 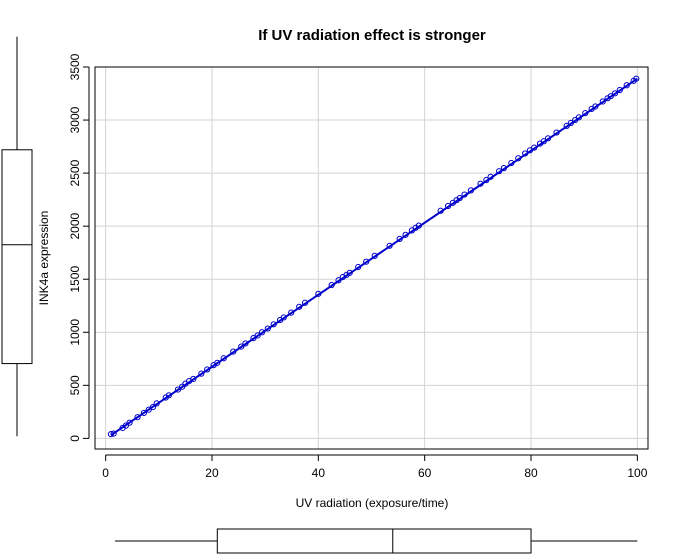 I want to click on x-tick-label: 0, so click(x=105, y=473).